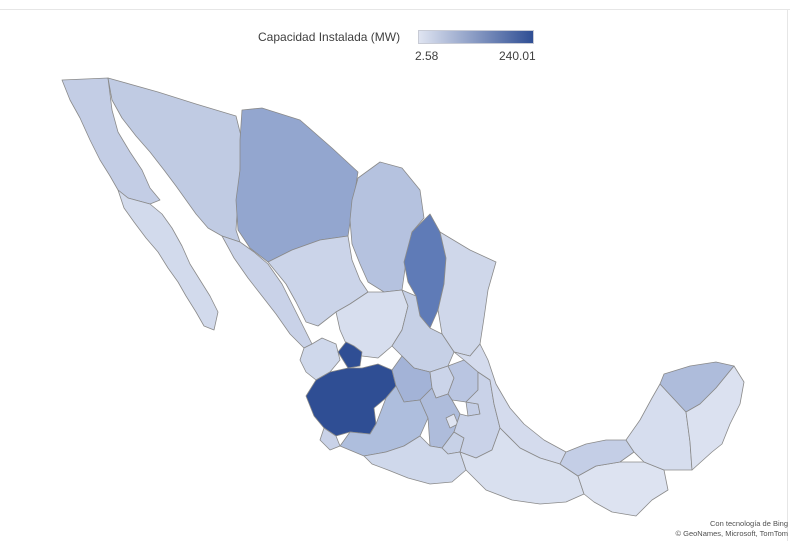 This screenshot has height=541, width=790. Describe the element at coordinates (467, 294) in the screenshot. I see `state-tamaulipas` at that location.